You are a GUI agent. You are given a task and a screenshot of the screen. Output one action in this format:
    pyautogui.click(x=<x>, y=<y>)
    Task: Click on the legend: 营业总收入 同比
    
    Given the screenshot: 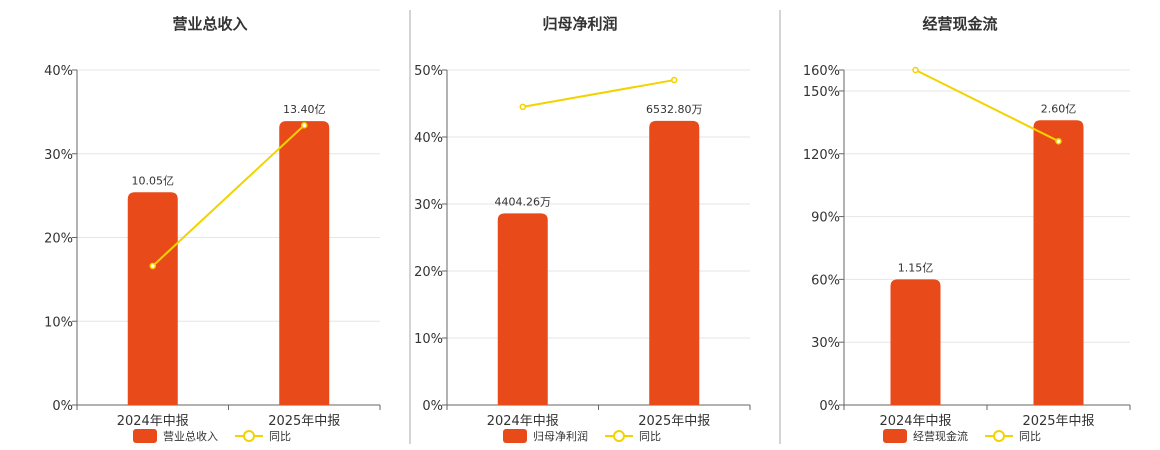 What is the action you would take?
    pyautogui.click(x=212, y=436)
    